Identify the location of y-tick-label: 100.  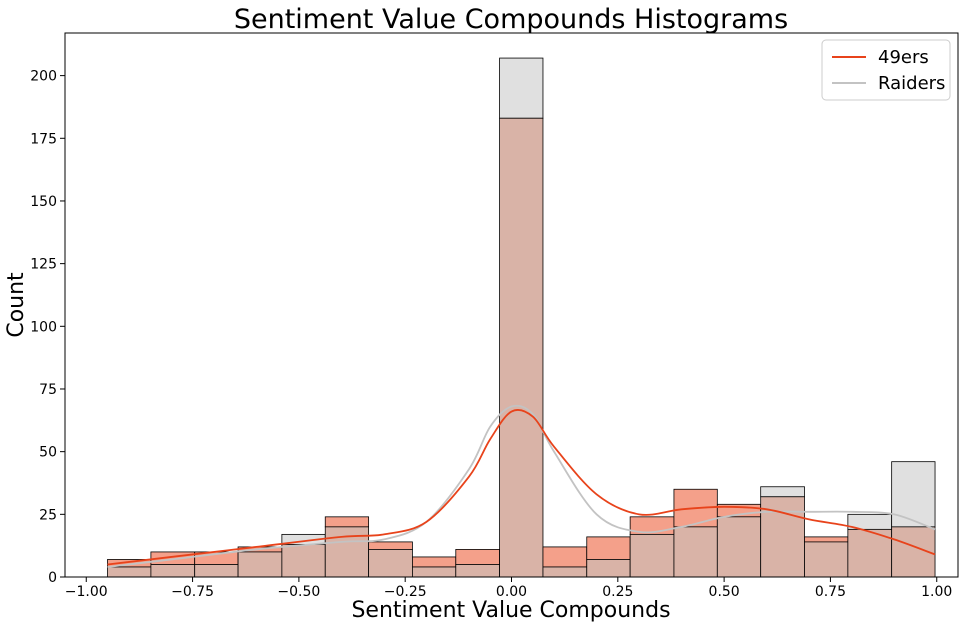
(43, 327).